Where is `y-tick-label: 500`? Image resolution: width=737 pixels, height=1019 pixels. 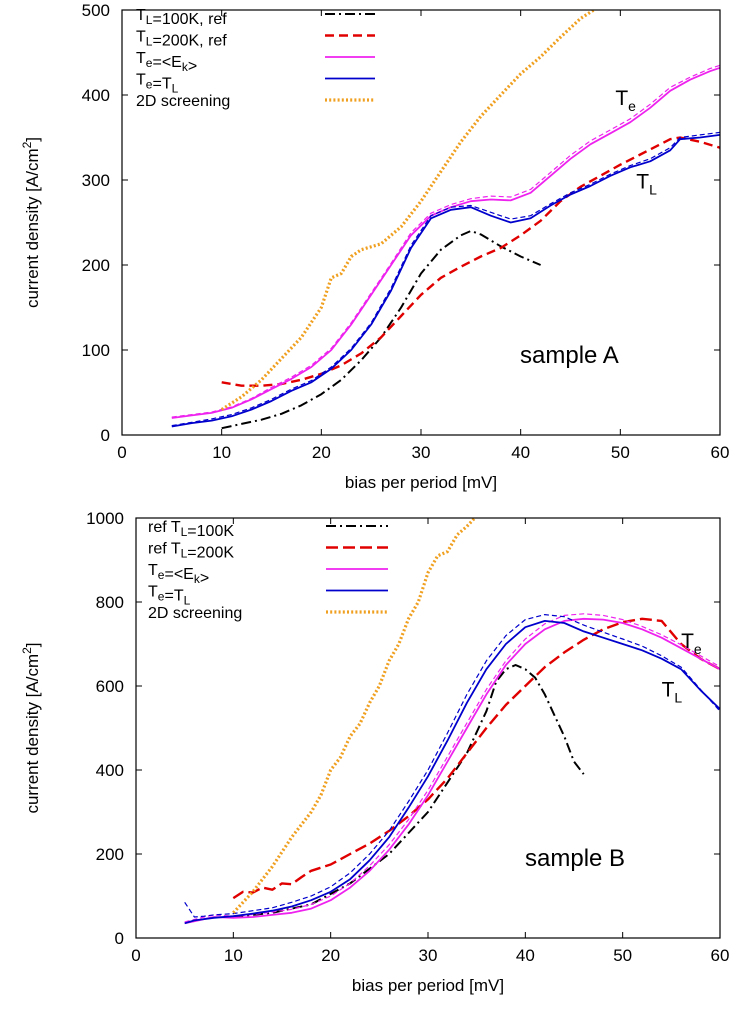
y-tick-label: 500 is located at coordinates (96, 10).